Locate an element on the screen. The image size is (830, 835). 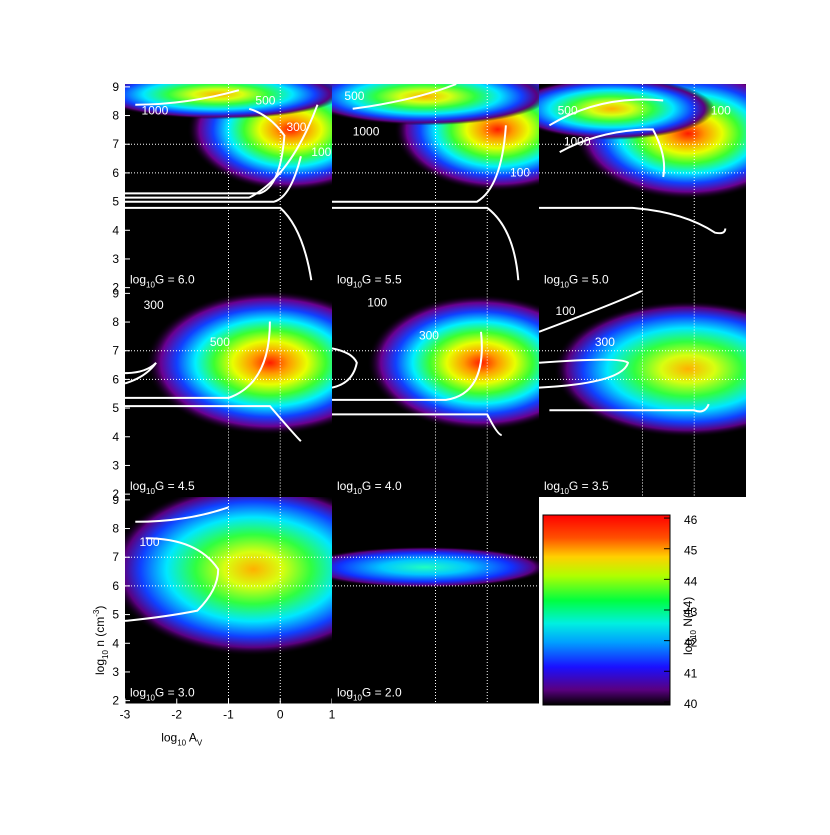
x-tick-label: 1 is located at coordinates (332, 715).